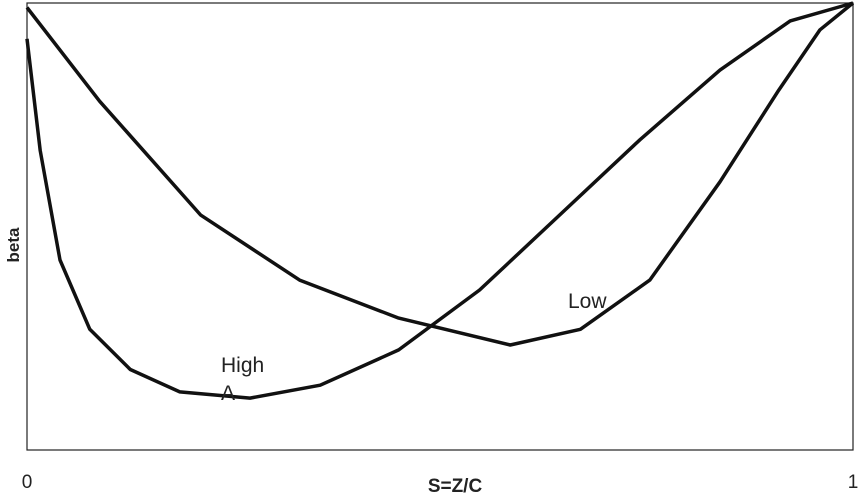  I want to click on annotation: Low, so click(587, 301).